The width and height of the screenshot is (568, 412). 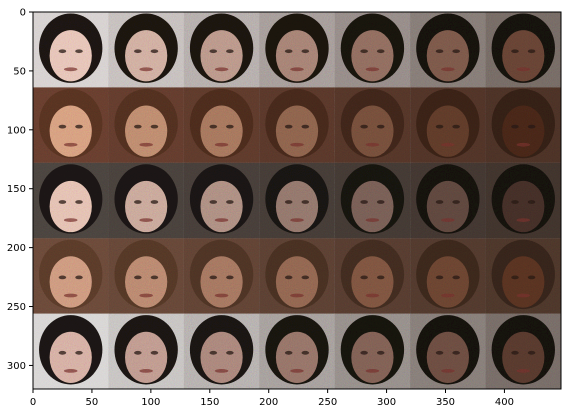 What do you see at coordinates (16, 366) in the screenshot?
I see `y-tick-label: 300` at bounding box center [16, 366].